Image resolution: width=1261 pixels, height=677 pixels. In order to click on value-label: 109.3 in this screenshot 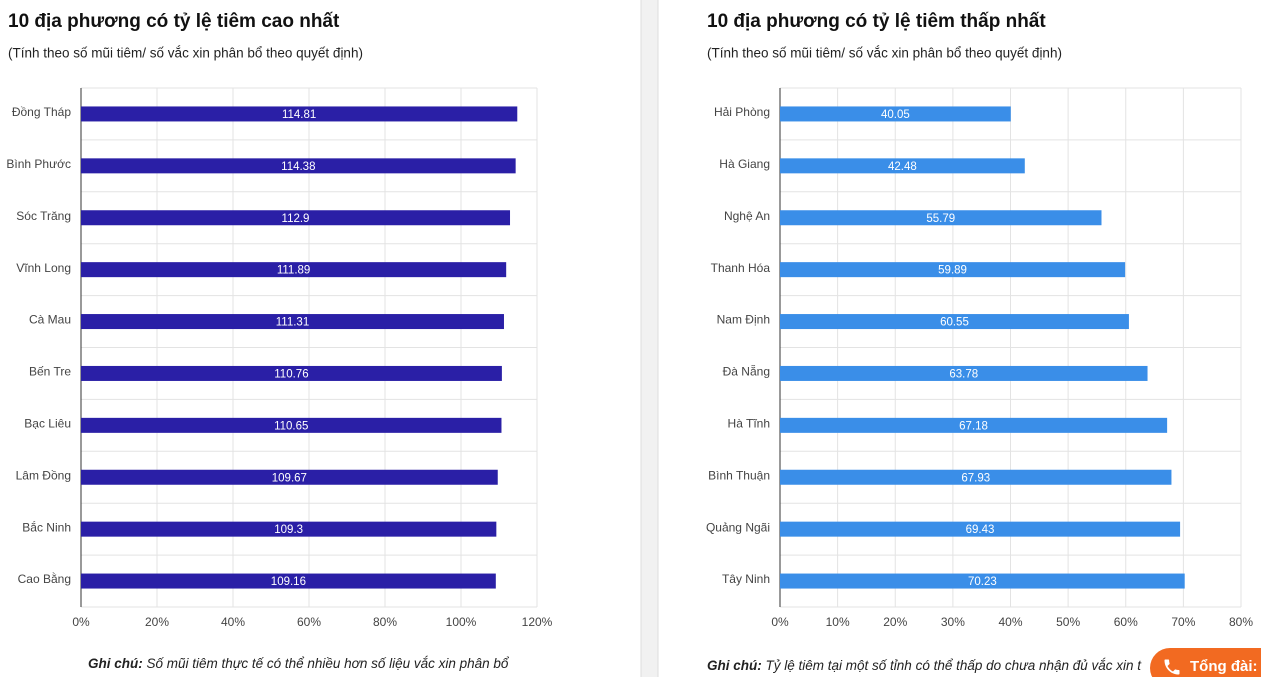, I will do `click(288, 530)`.